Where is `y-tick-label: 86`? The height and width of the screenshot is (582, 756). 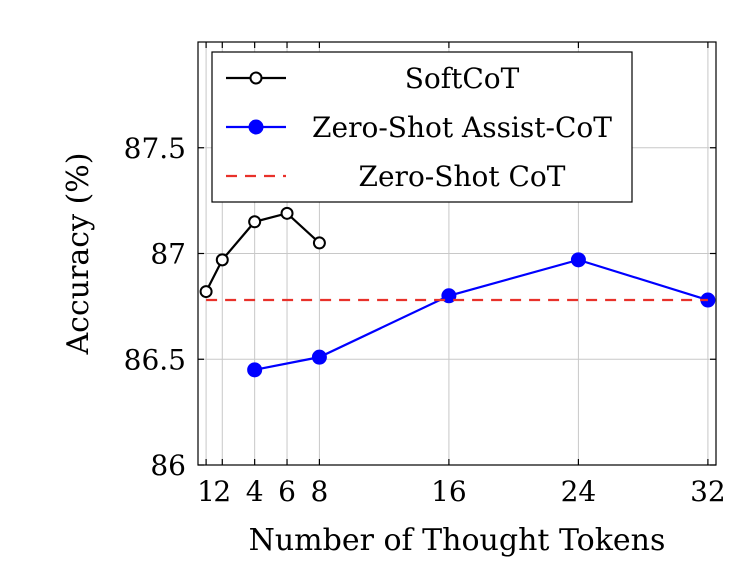
y-tick-label: 86 is located at coordinates (168, 465).